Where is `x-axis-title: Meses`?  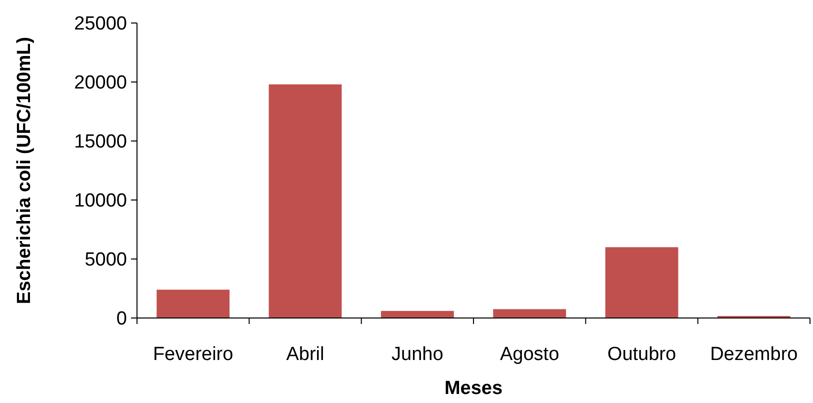
x-axis-title: Meses is located at coordinates (473, 388).